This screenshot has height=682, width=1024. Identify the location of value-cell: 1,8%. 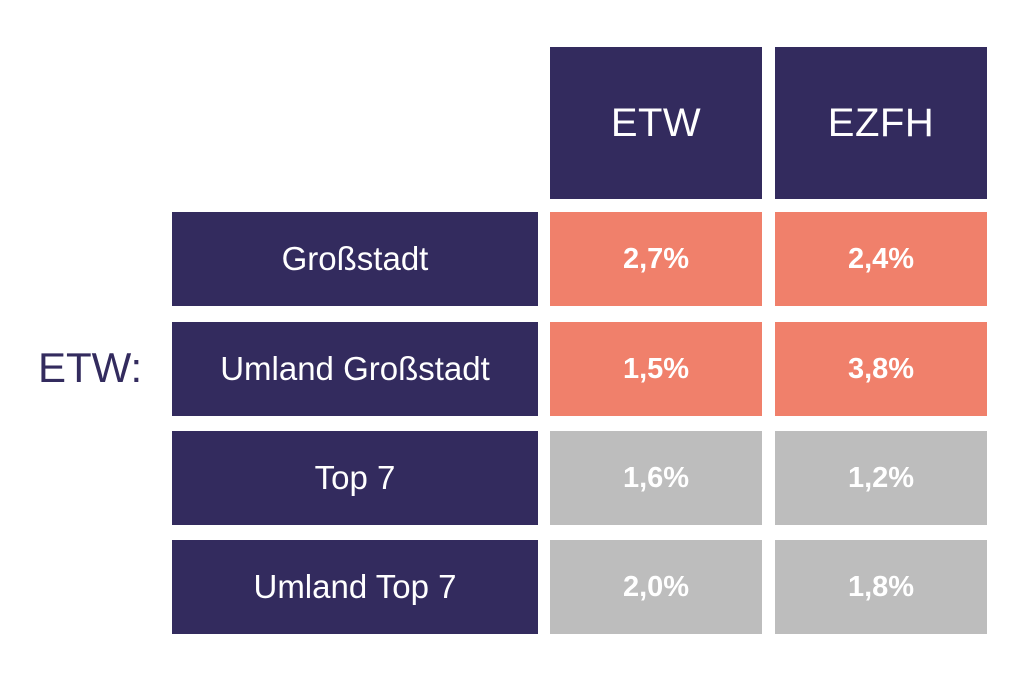
(881, 587).